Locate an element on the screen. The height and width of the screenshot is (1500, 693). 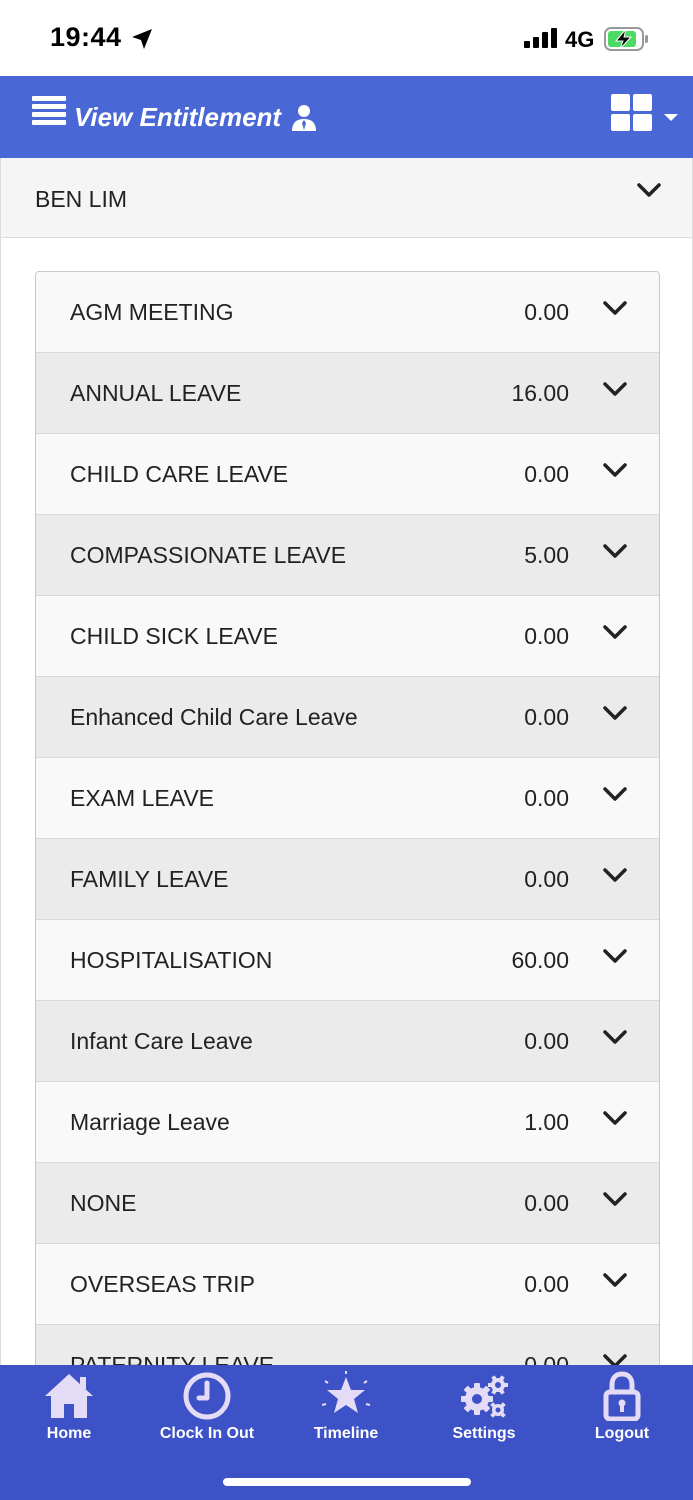
entitlement-row: HOSPITALISATION 60.00 is located at coordinates (347, 960).